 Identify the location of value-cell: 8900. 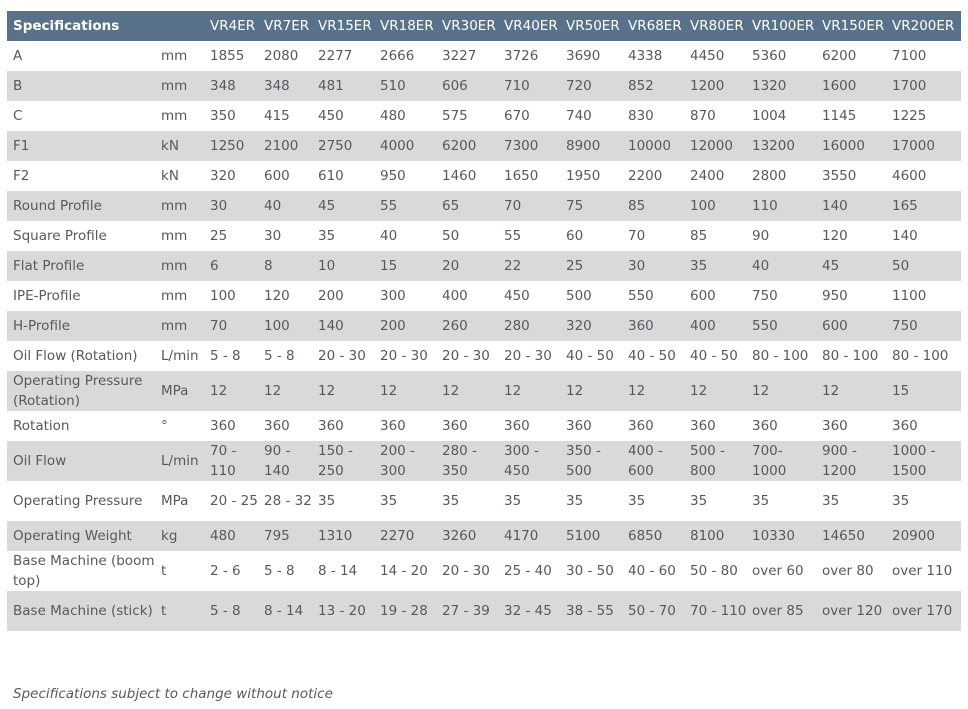
(596, 146).